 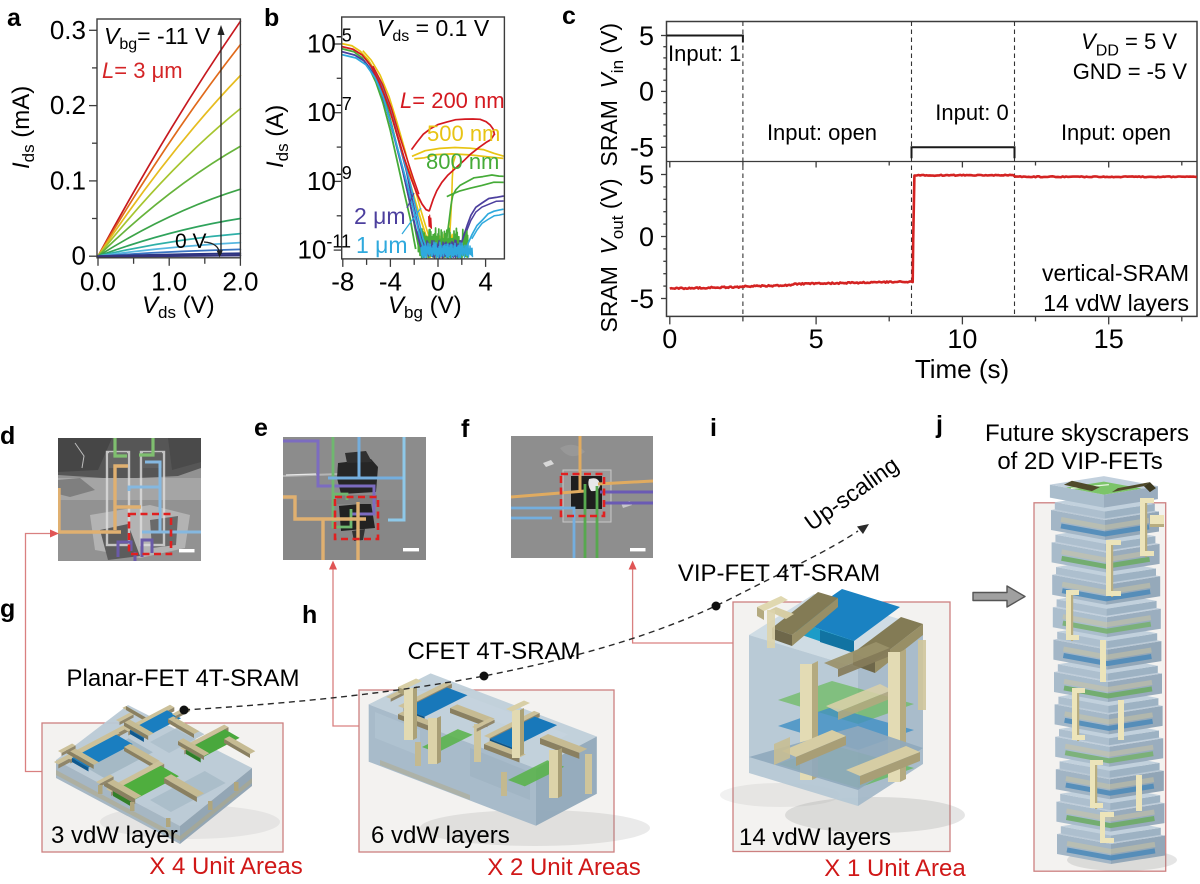 I want to click on svg-text: 0.1, so click(x=68, y=180).